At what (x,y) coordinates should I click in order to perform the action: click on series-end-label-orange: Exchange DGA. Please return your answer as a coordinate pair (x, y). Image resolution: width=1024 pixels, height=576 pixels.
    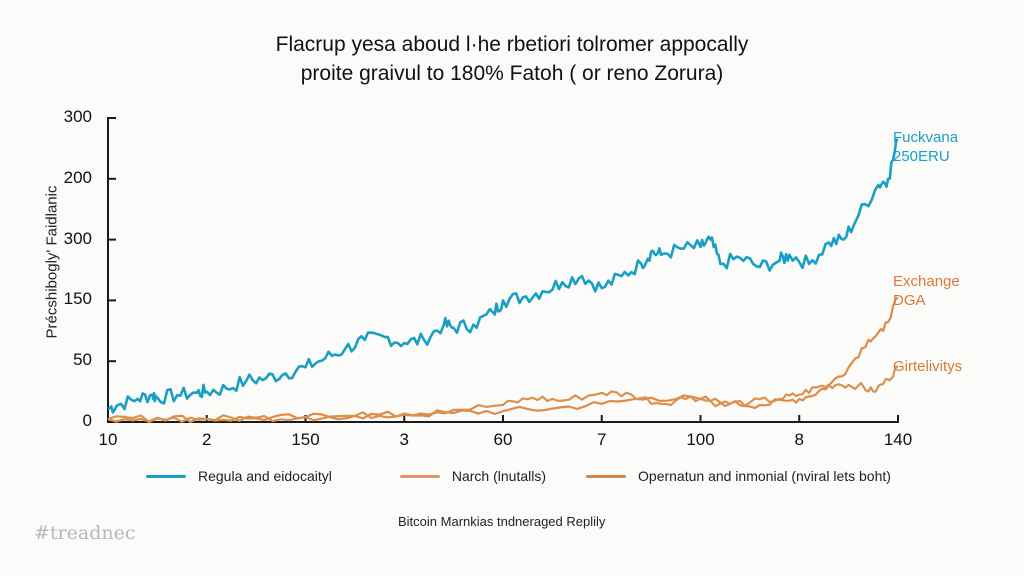
    Looking at the image, I should click on (926, 291).